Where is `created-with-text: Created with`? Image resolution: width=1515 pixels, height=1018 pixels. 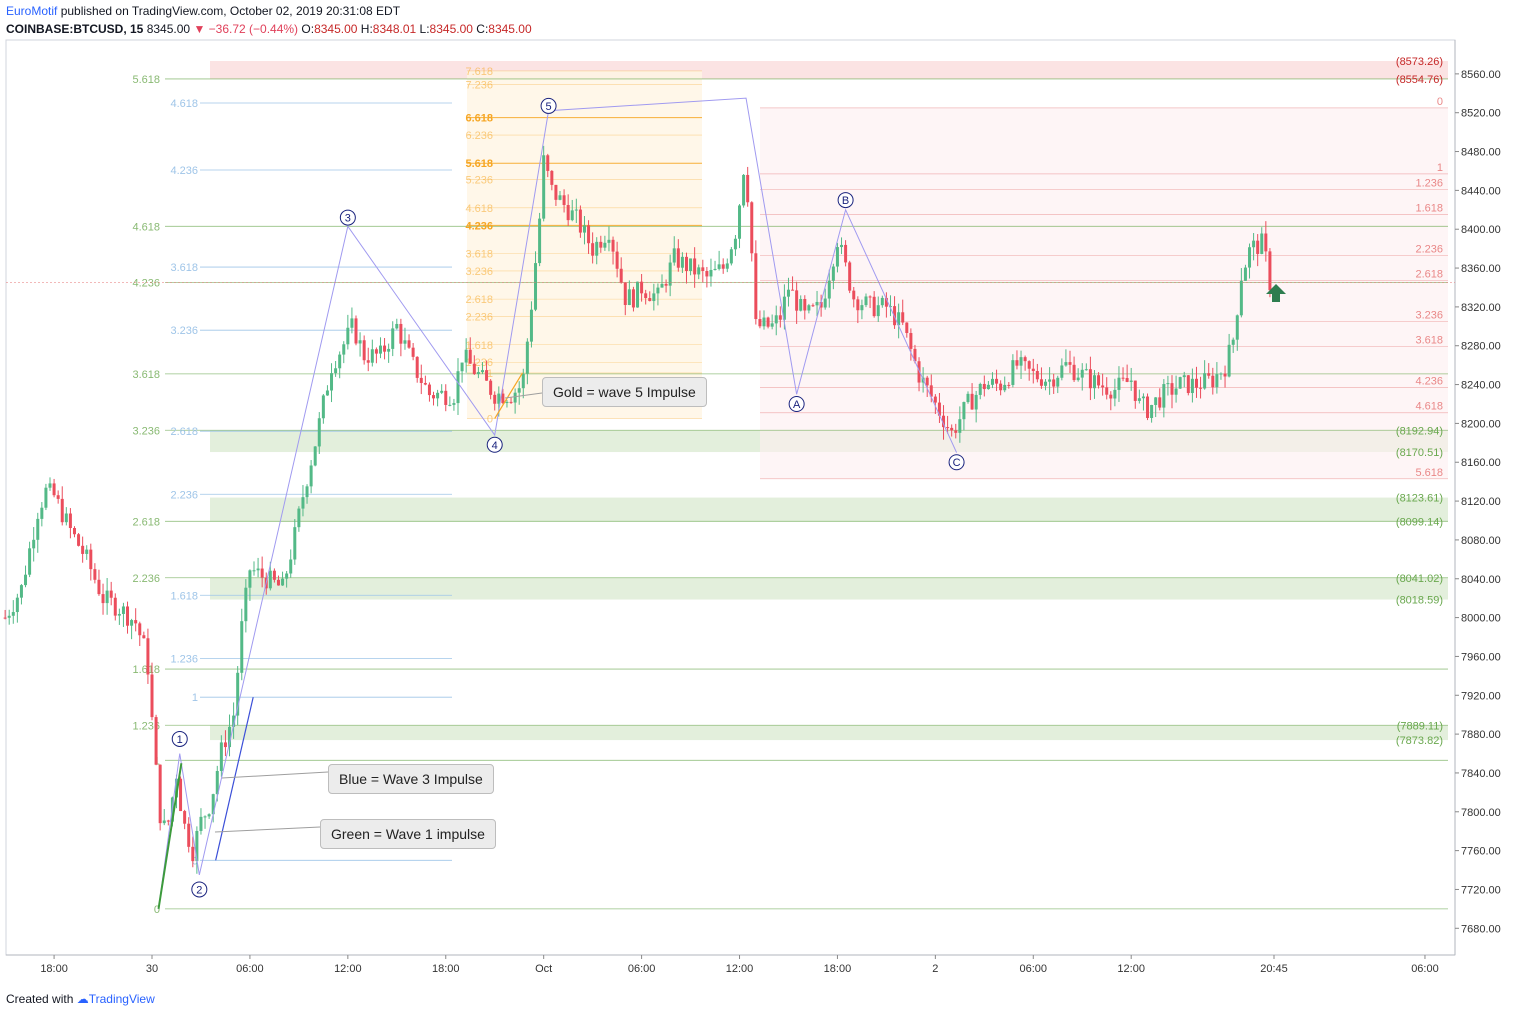 created-with-text: Created with is located at coordinates (40, 999).